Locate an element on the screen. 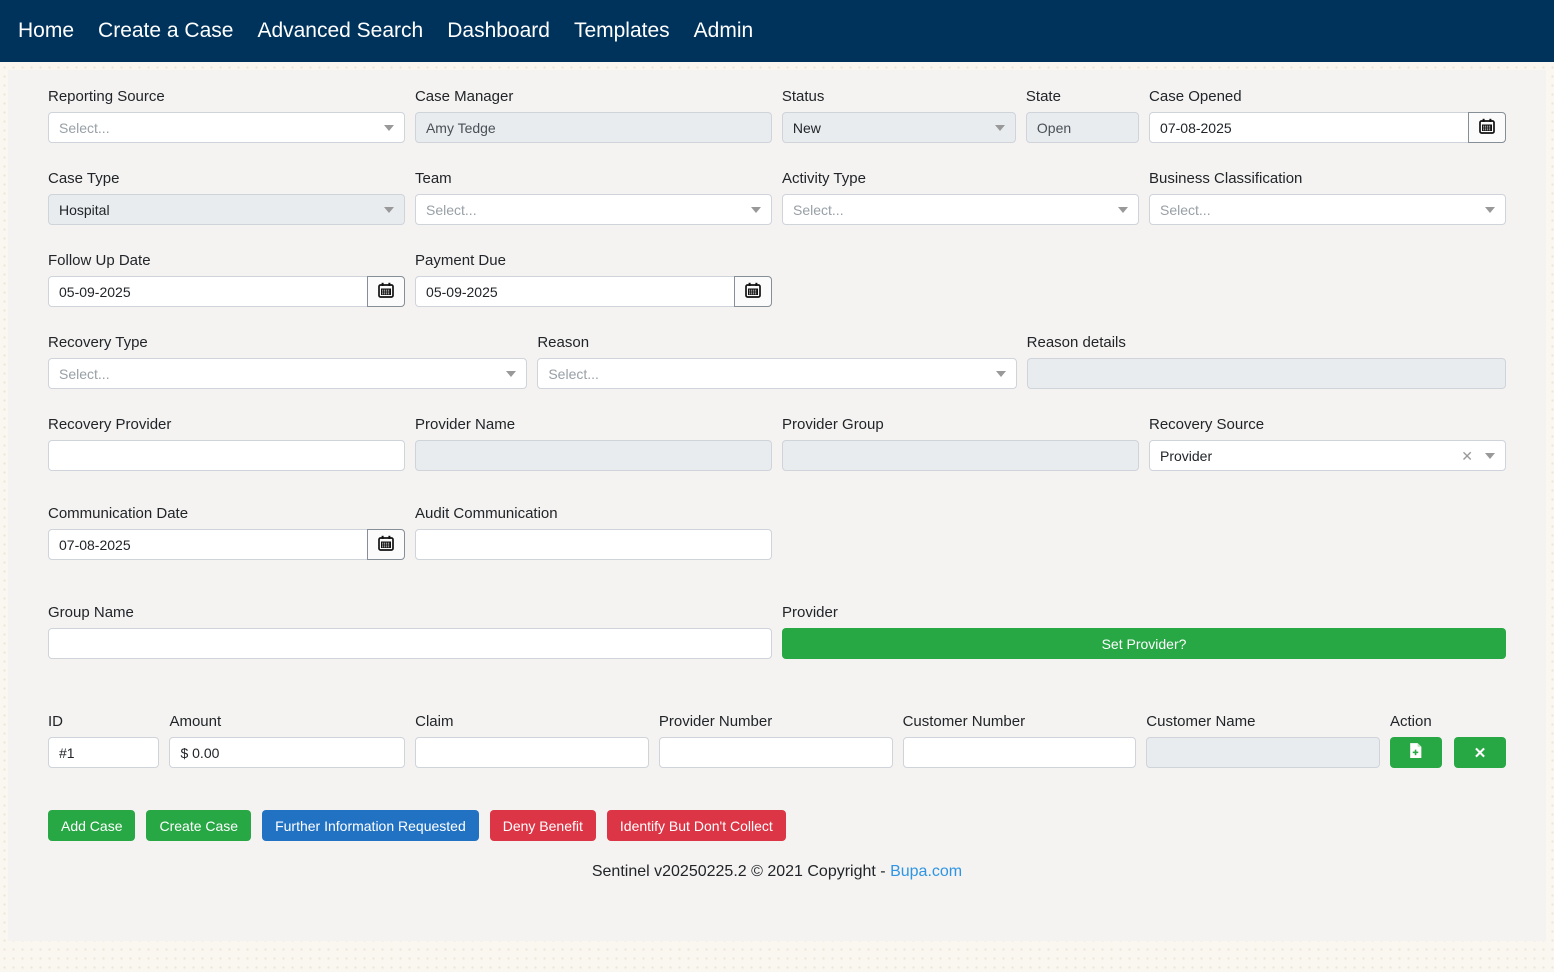  action-label: Action is located at coordinates (1410, 721).